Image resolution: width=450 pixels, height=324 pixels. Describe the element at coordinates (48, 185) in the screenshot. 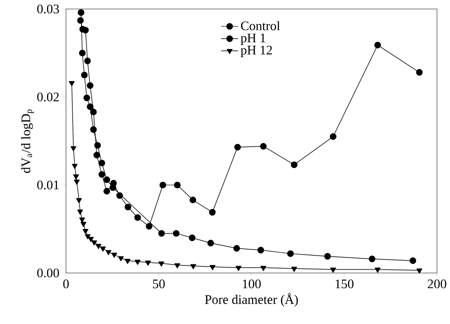

I see `y-tick-label: 0.01` at that location.